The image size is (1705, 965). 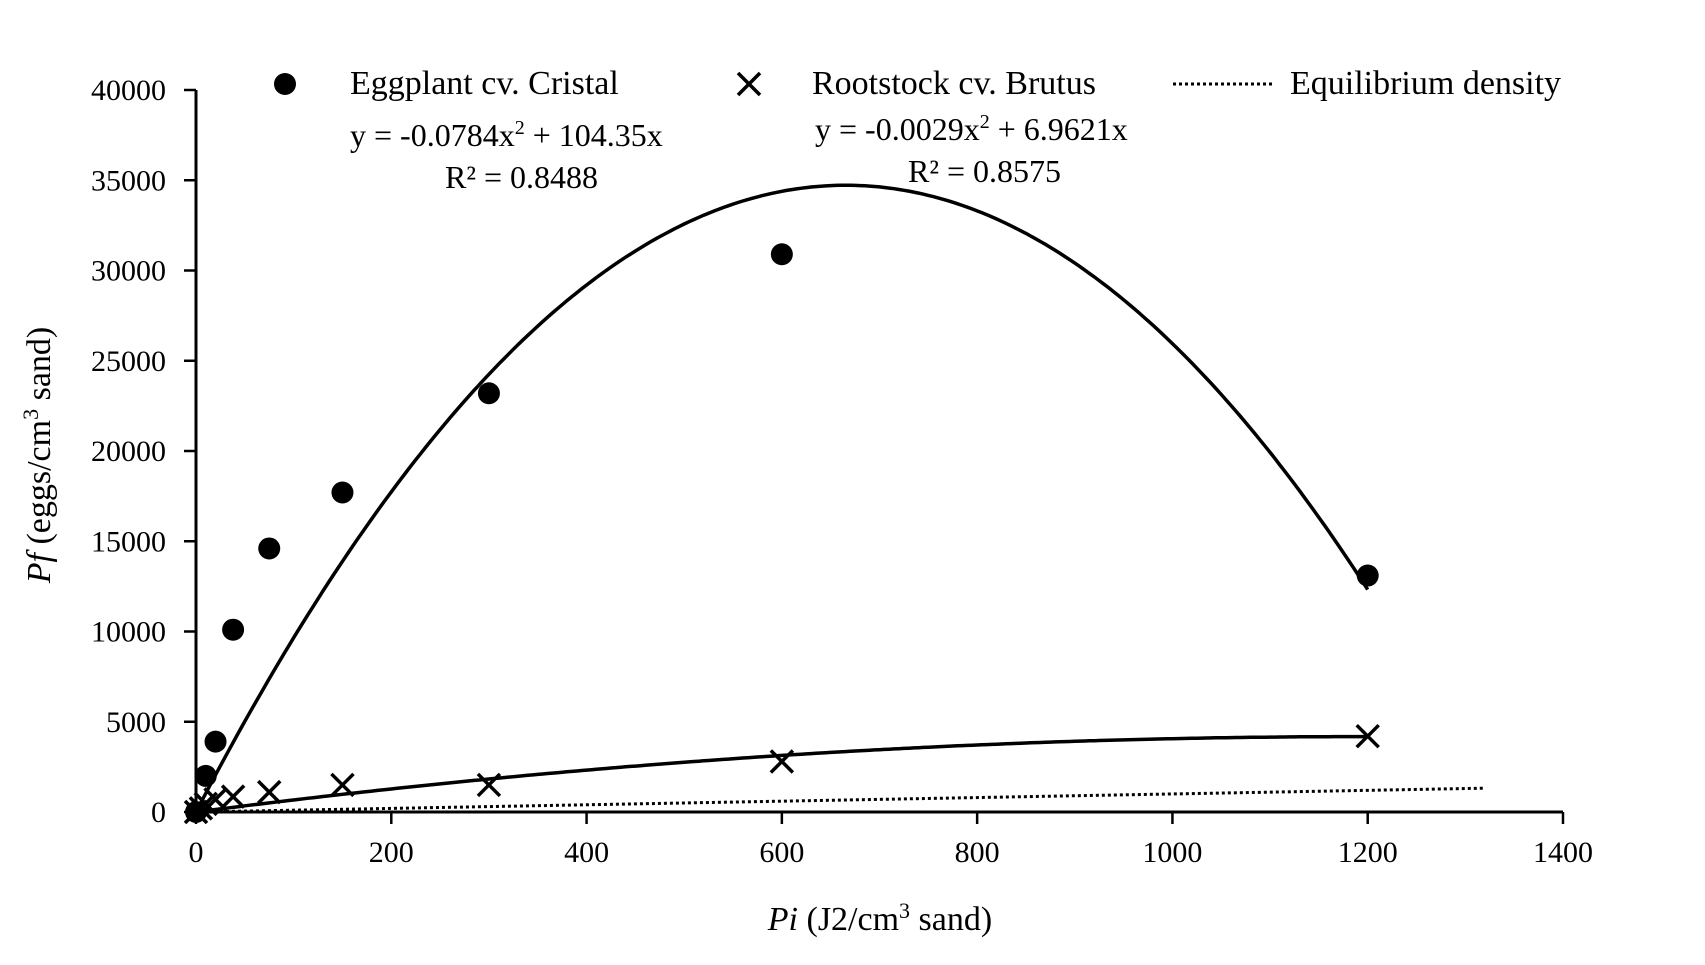 What do you see at coordinates (285, 84) in the screenshot?
I see `legend-marker-eggplant` at bounding box center [285, 84].